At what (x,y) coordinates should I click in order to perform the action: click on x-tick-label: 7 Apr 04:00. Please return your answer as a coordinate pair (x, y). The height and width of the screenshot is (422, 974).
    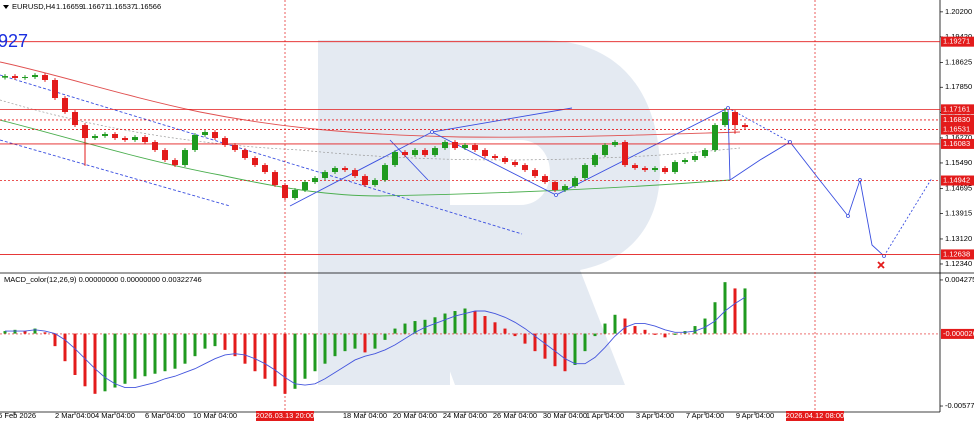
    Looking at the image, I should click on (705, 415).